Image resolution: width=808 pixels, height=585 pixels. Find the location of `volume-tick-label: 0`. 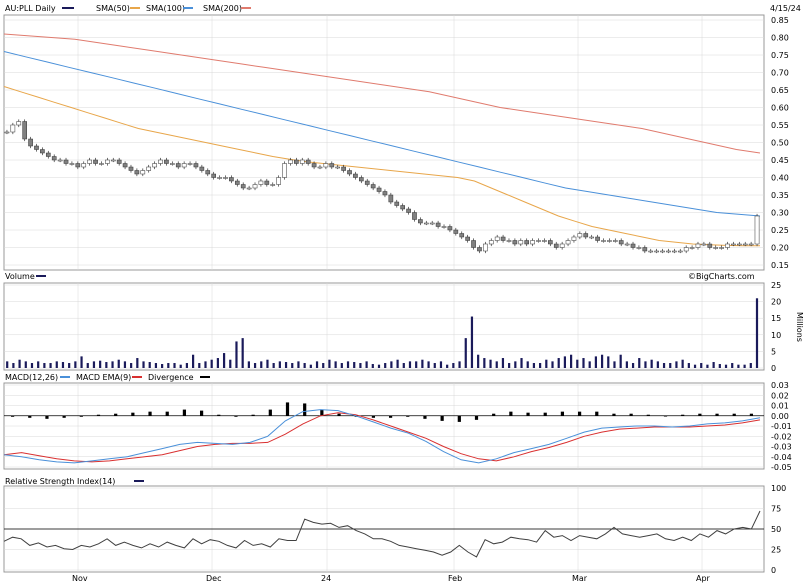

volume-tick-label: 0 is located at coordinates (773, 368).